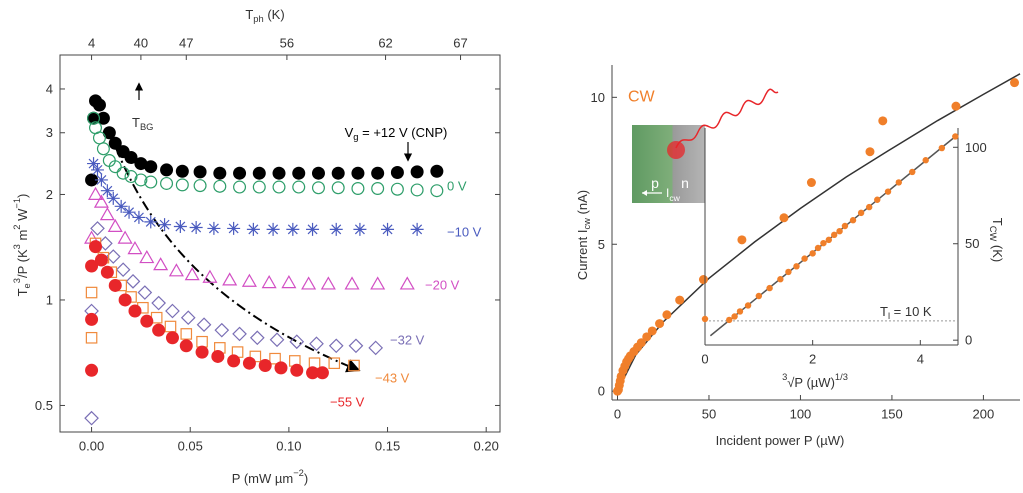 Image resolution: width=1023 pixels, height=493 pixels. Describe the element at coordinates (676, 150) in the screenshot. I see `laser-spot` at that location.